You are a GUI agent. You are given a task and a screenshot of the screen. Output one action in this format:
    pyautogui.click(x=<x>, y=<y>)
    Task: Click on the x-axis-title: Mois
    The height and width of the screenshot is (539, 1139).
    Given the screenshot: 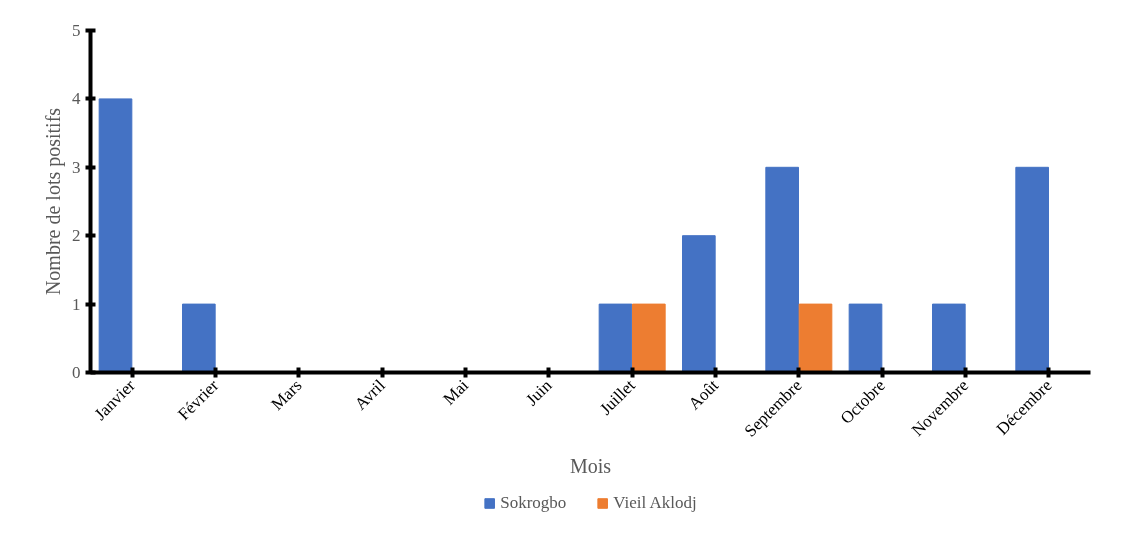 What is the action you would take?
    pyautogui.click(x=590, y=466)
    